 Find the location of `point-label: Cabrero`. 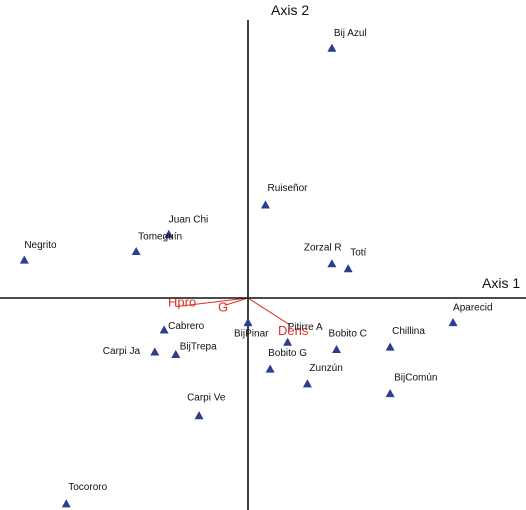

point-label: Cabrero is located at coordinates (186, 326).